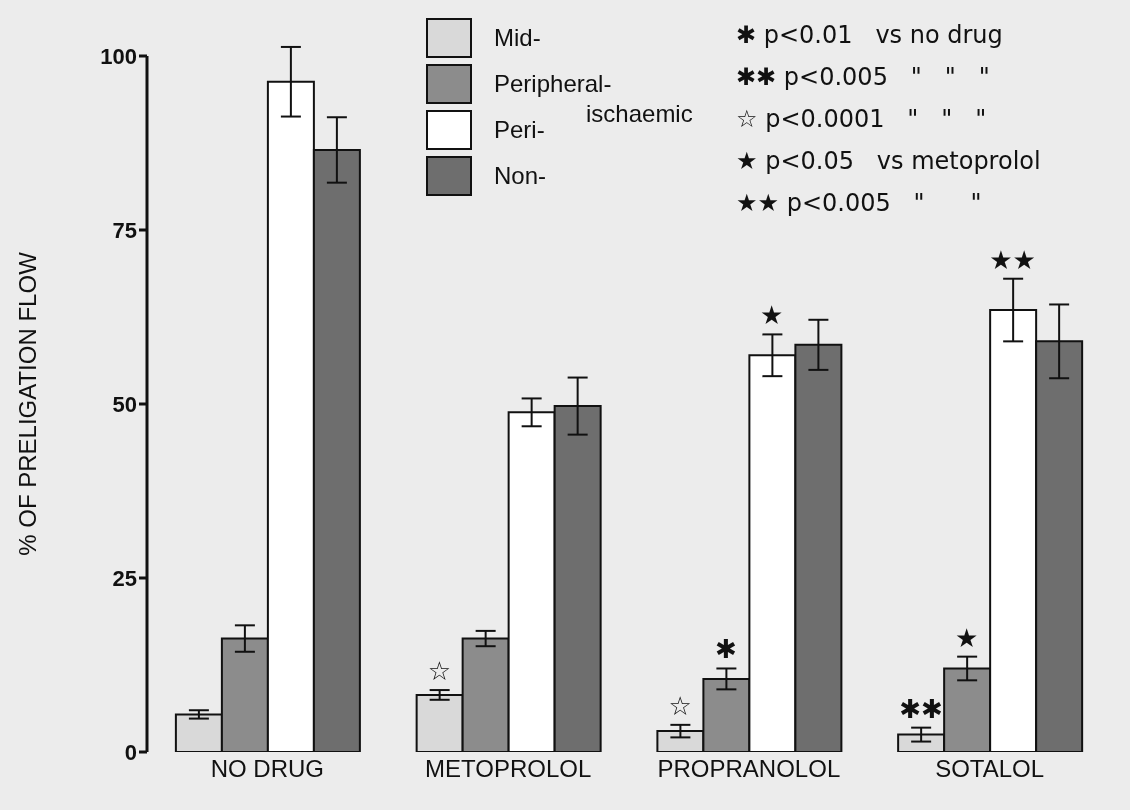  Describe the element at coordinates (553, 84) in the screenshot. I see `legend-label: Peripheral-` at that location.